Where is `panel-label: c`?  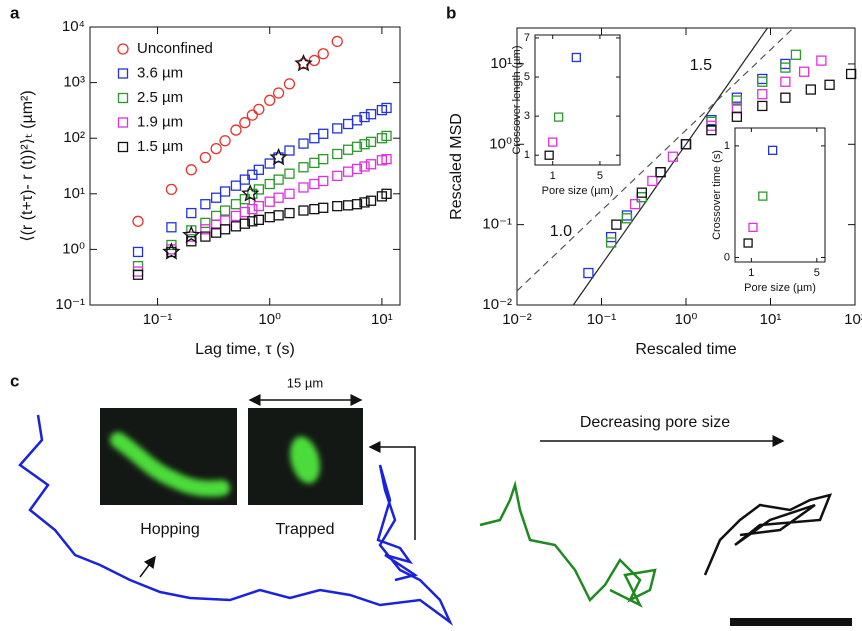
panel-label: c is located at coordinates (14, 380).